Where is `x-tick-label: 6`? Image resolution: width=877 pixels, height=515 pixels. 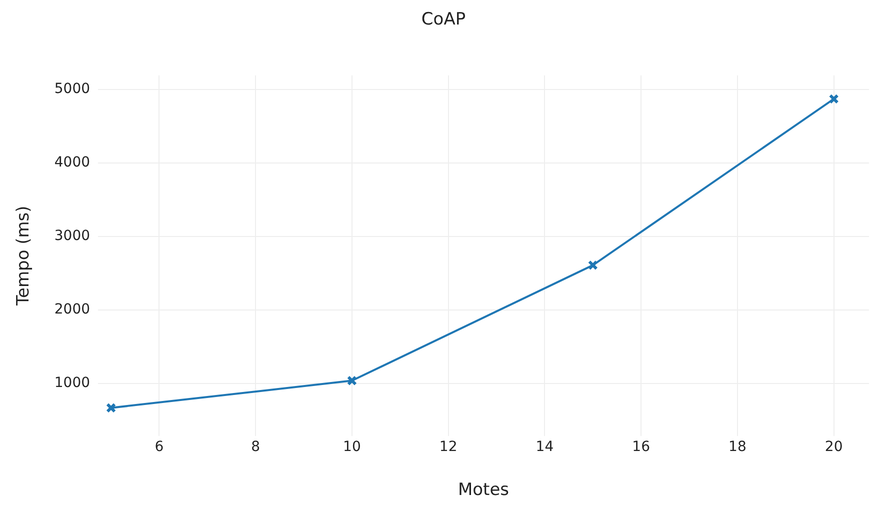
x-tick-label: 6 is located at coordinates (159, 446).